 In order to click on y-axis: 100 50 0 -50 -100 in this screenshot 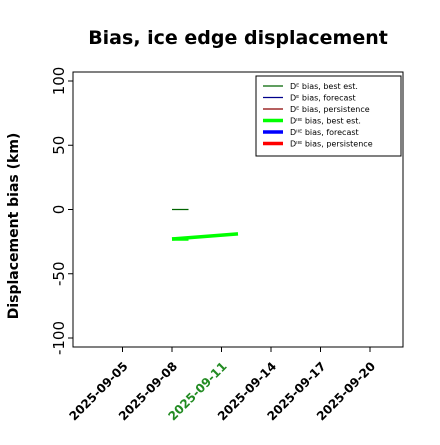, I will do `click(61, 211)`.